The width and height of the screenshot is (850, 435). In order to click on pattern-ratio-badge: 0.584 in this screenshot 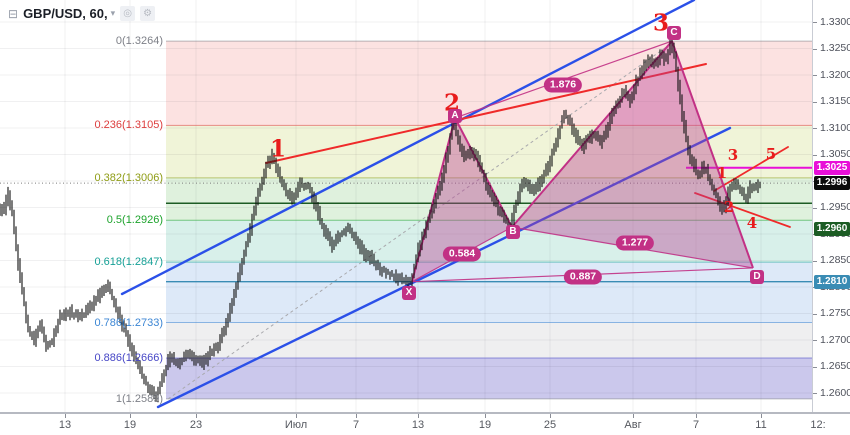, I will do `click(462, 254)`.